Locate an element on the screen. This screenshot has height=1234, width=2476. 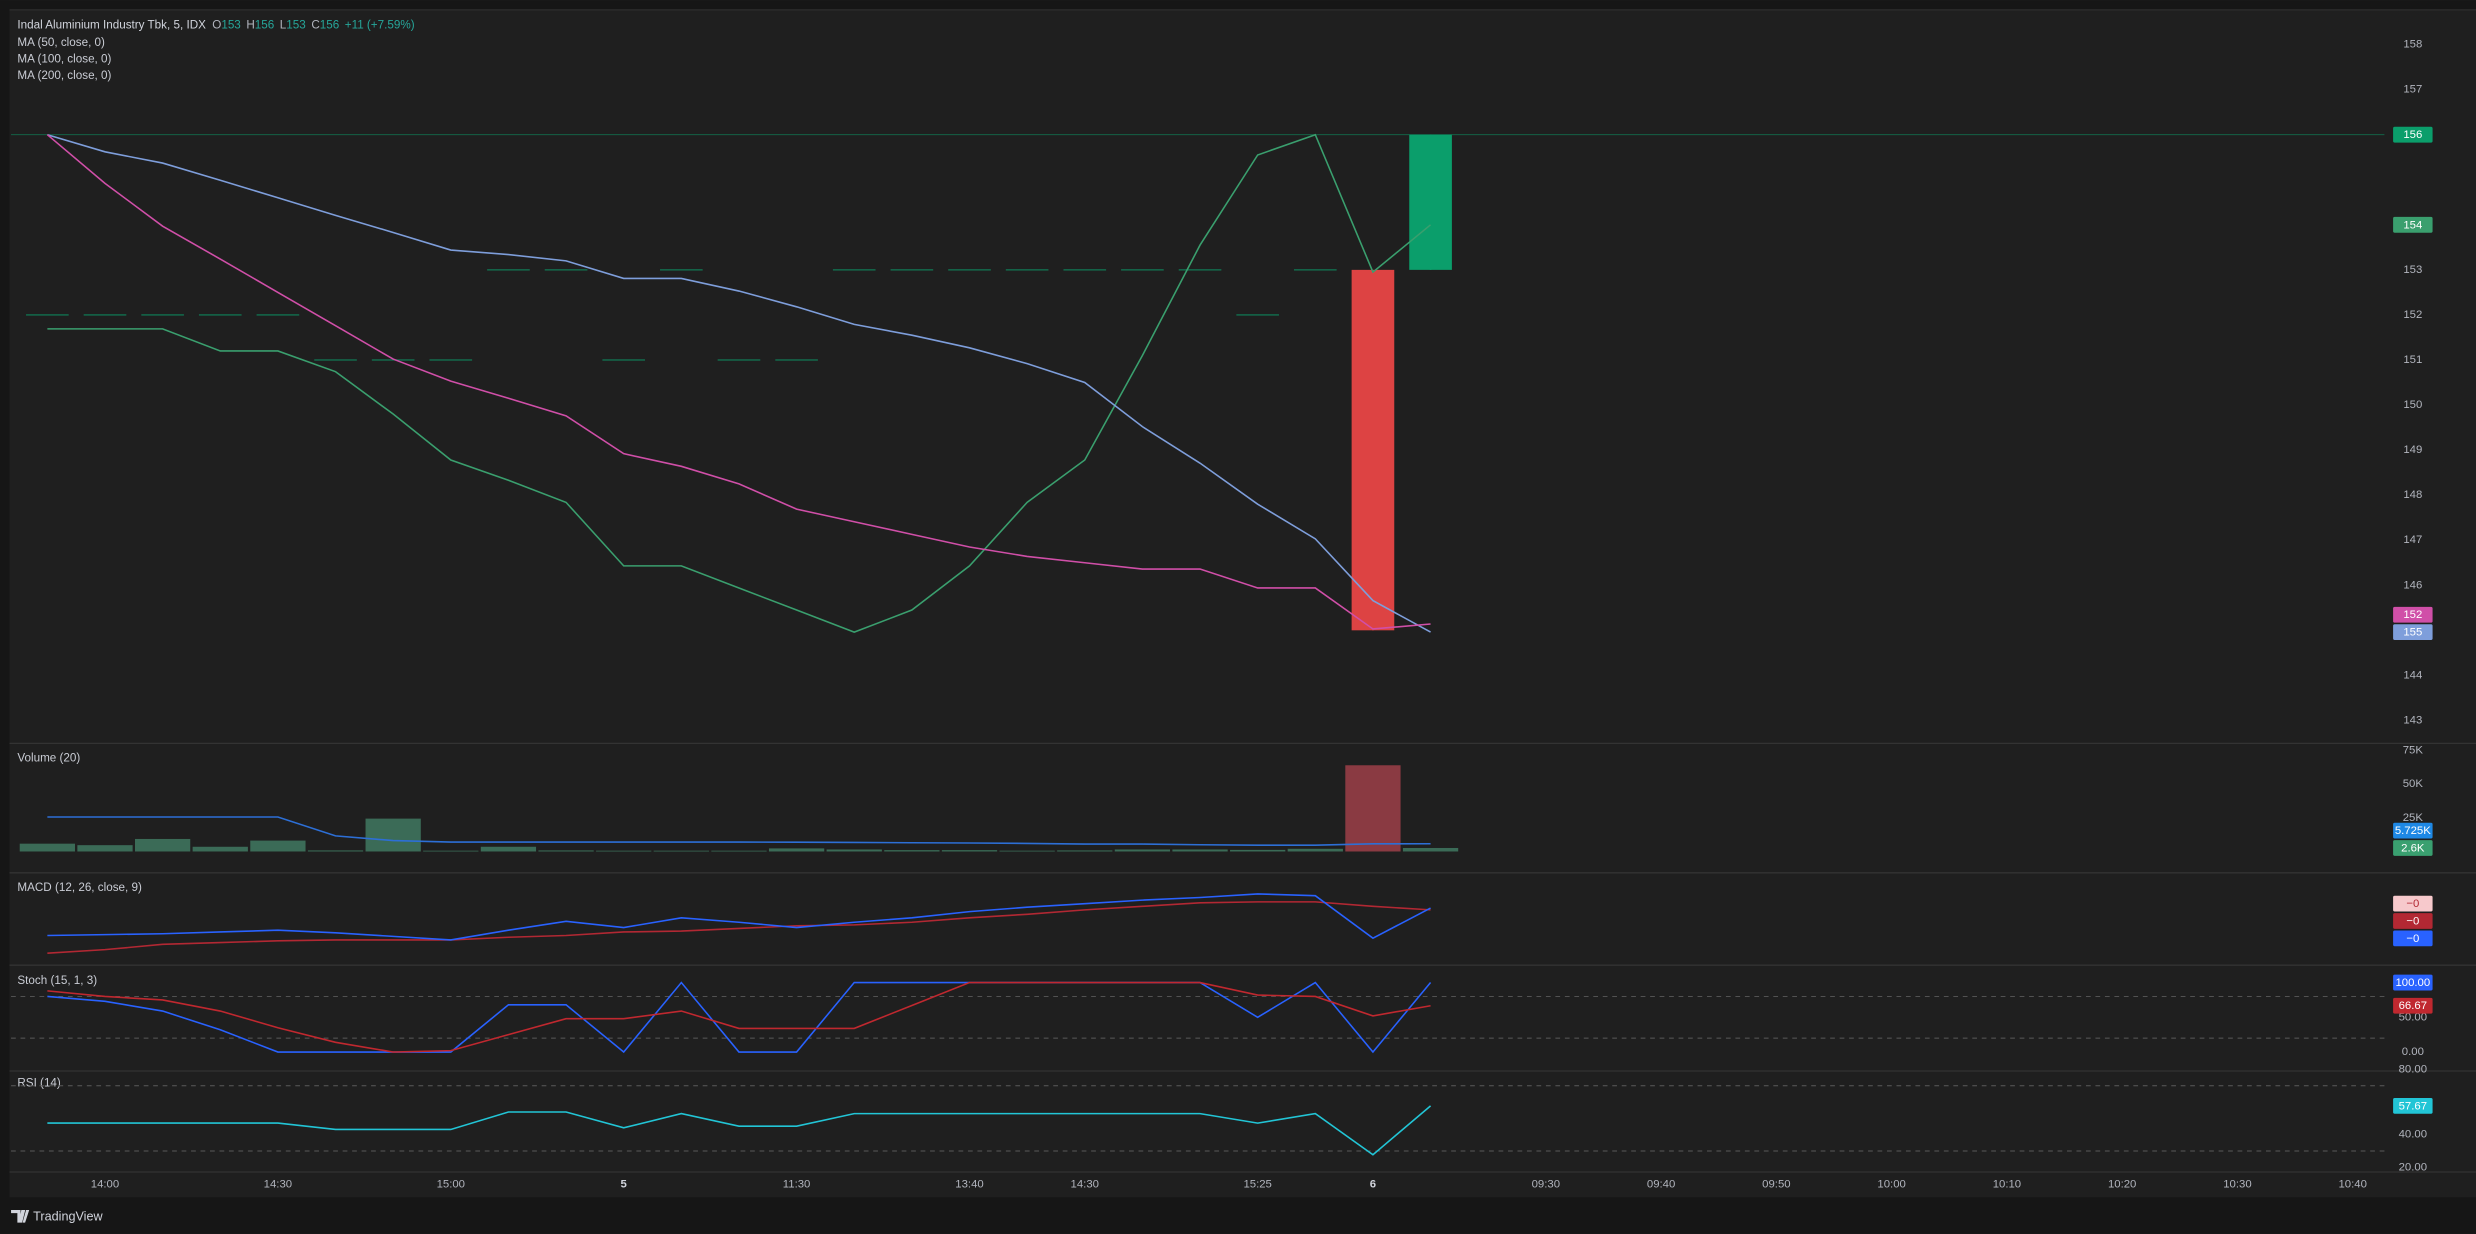
y-tick-label: 144 is located at coordinates (2412, 675).